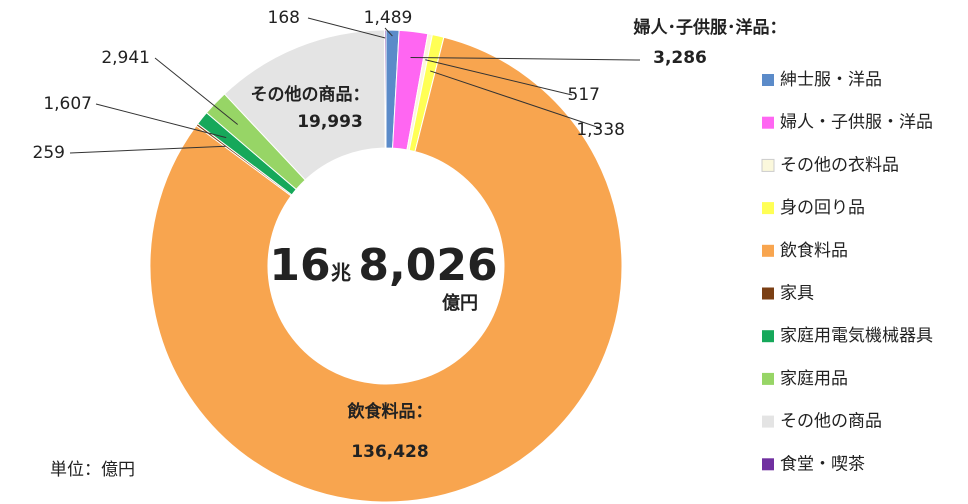 The width and height of the screenshot is (968, 504). I want to click on center-sub: 8,026, so click(427, 265).